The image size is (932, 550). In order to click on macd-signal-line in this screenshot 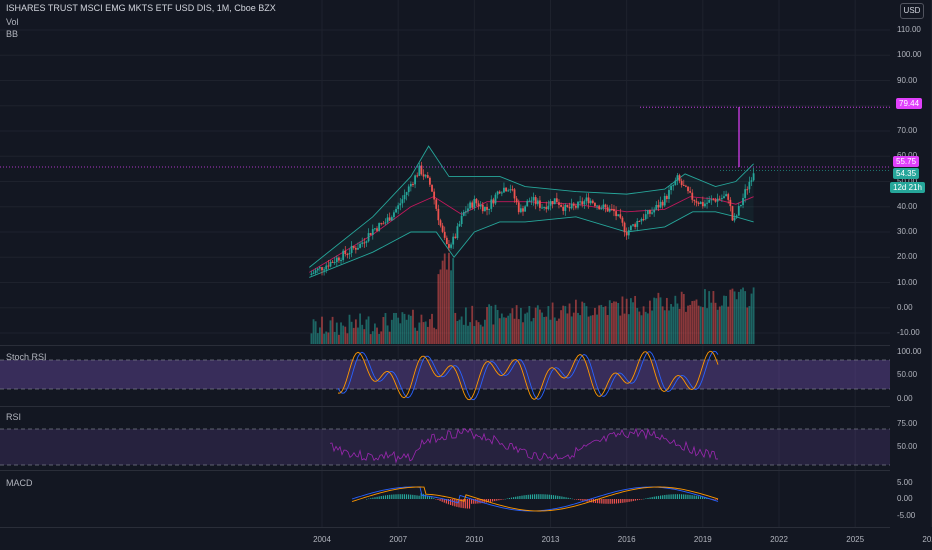, I will do `click(535, 499)`.